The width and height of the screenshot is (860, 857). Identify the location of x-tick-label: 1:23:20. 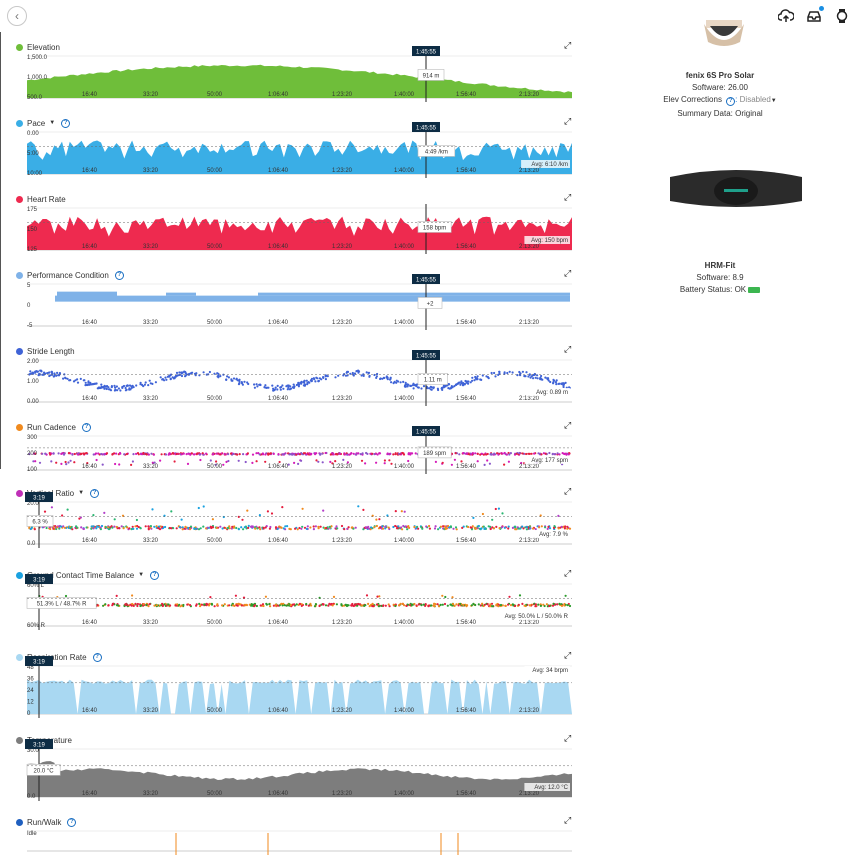
(342, 623).